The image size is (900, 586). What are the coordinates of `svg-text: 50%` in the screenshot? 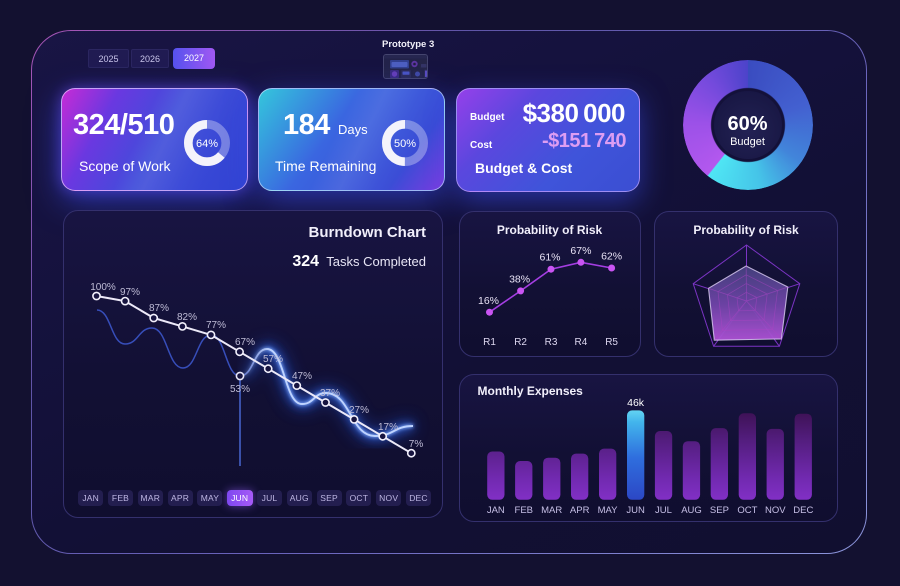 It's located at (405, 144).